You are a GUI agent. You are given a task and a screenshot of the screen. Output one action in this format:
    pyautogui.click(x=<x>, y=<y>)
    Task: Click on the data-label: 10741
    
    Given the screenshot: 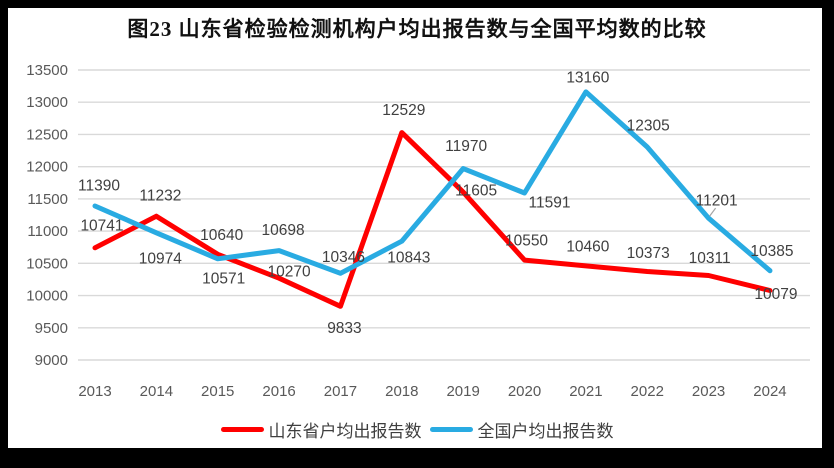 What is the action you would take?
    pyautogui.click(x=101, y=225)
    